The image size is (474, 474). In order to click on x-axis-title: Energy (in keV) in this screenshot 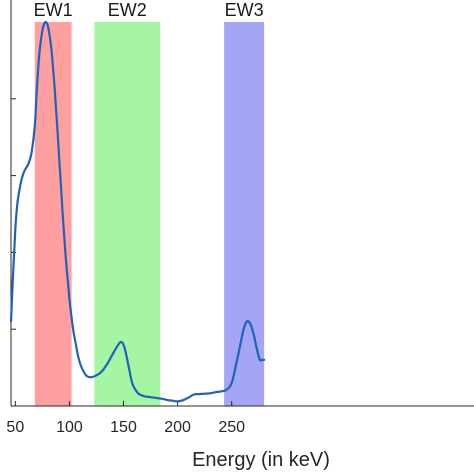, I will do `click(261, 460)`.